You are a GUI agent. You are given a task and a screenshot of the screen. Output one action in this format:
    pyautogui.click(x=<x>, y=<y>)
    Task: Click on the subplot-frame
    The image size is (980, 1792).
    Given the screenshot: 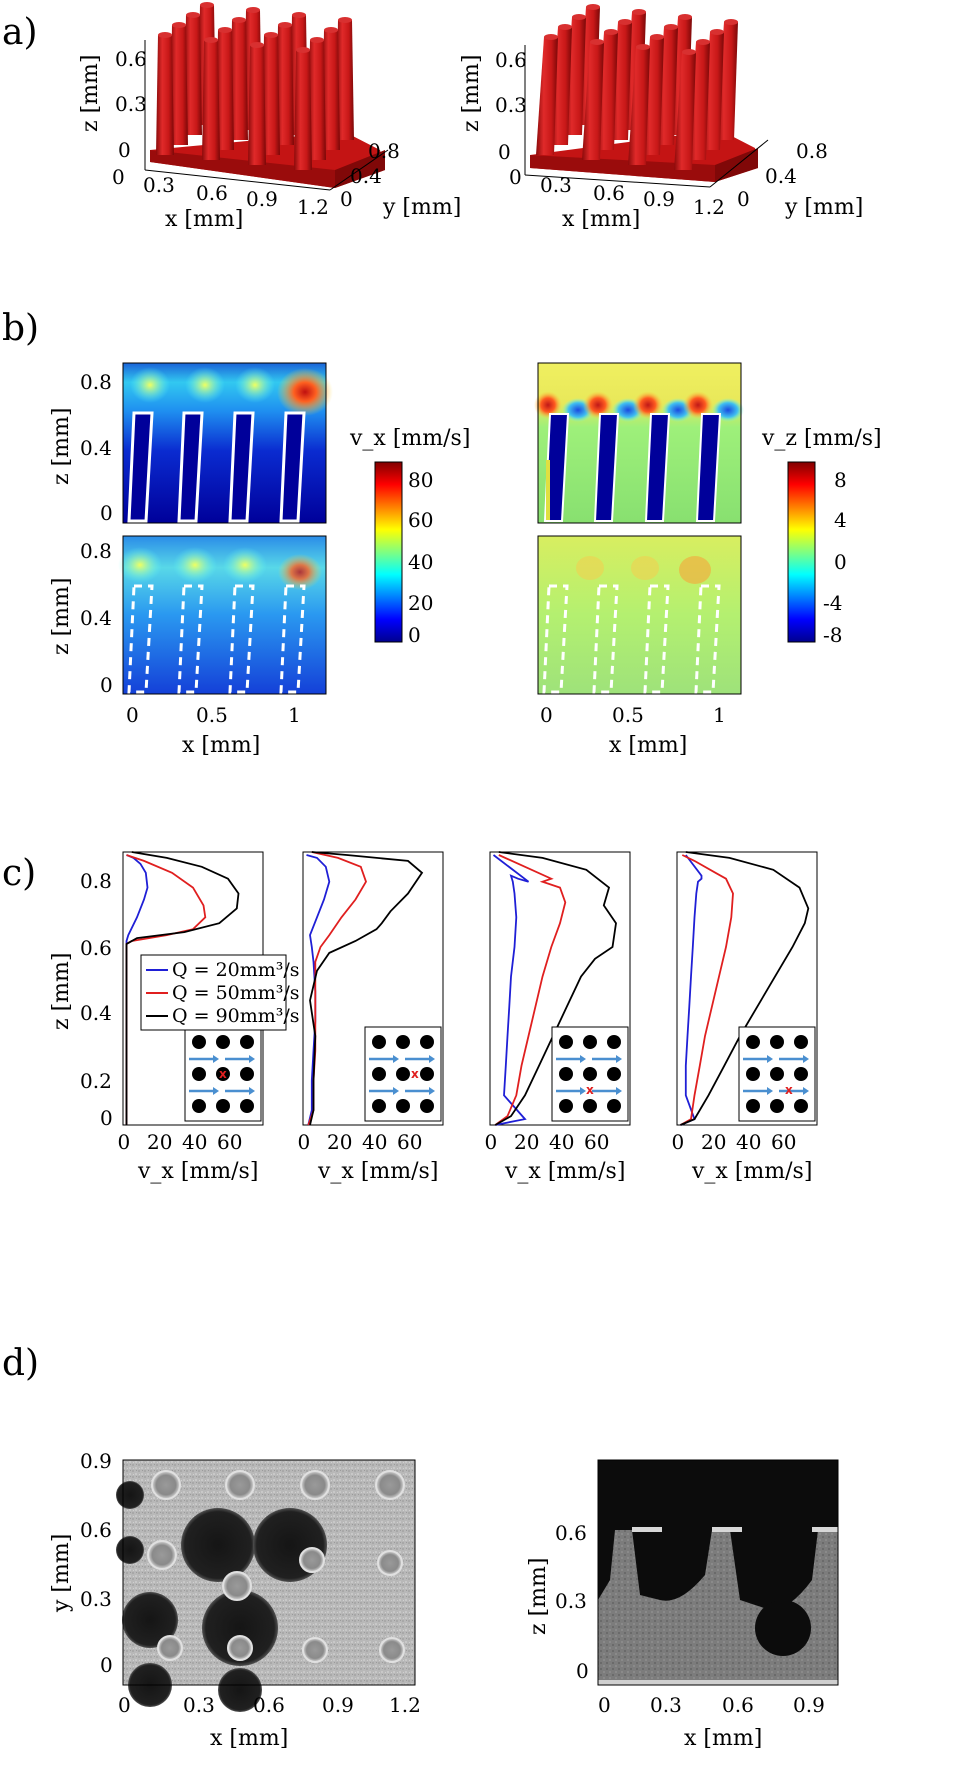 What is the action you would take?
    pyautogui.click(x=560, y=988)
    